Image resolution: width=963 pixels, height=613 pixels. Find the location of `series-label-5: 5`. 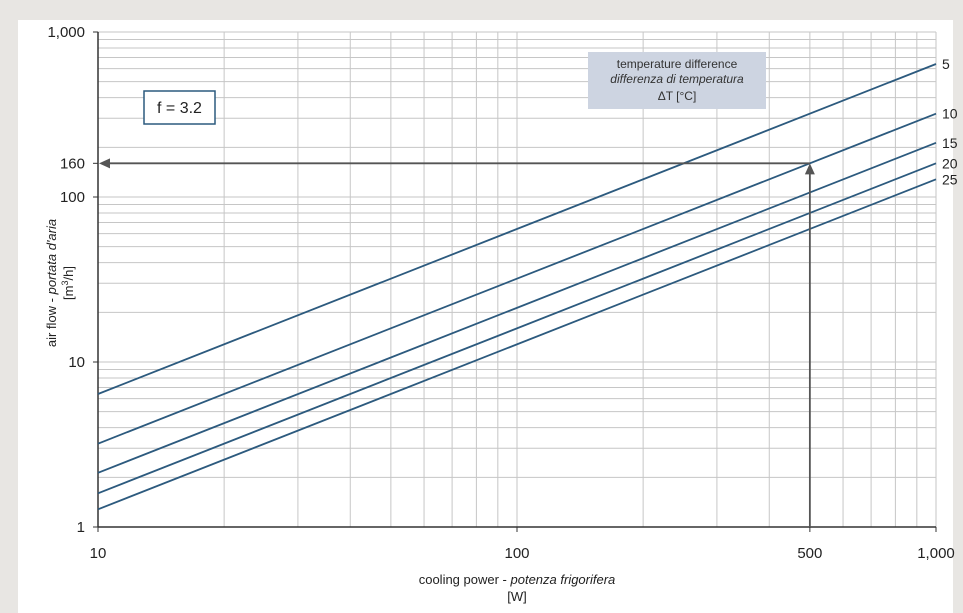

series-label-5: 5 is located at coordinates (946, 64).